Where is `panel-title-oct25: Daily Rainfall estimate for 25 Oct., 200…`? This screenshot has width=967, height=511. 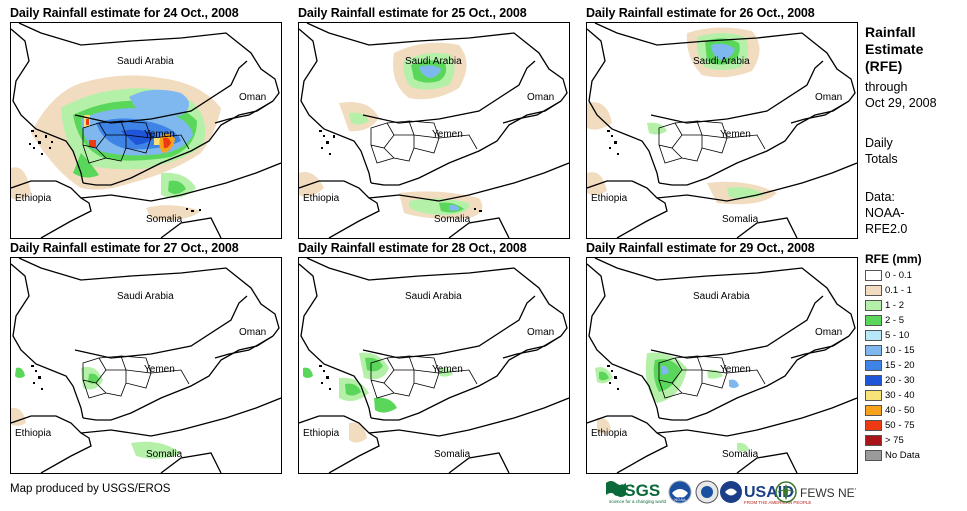
panel-title-oct25: Daily Rainfall estimate for 25 Oct., 200… is located at coordinates (412, 13).